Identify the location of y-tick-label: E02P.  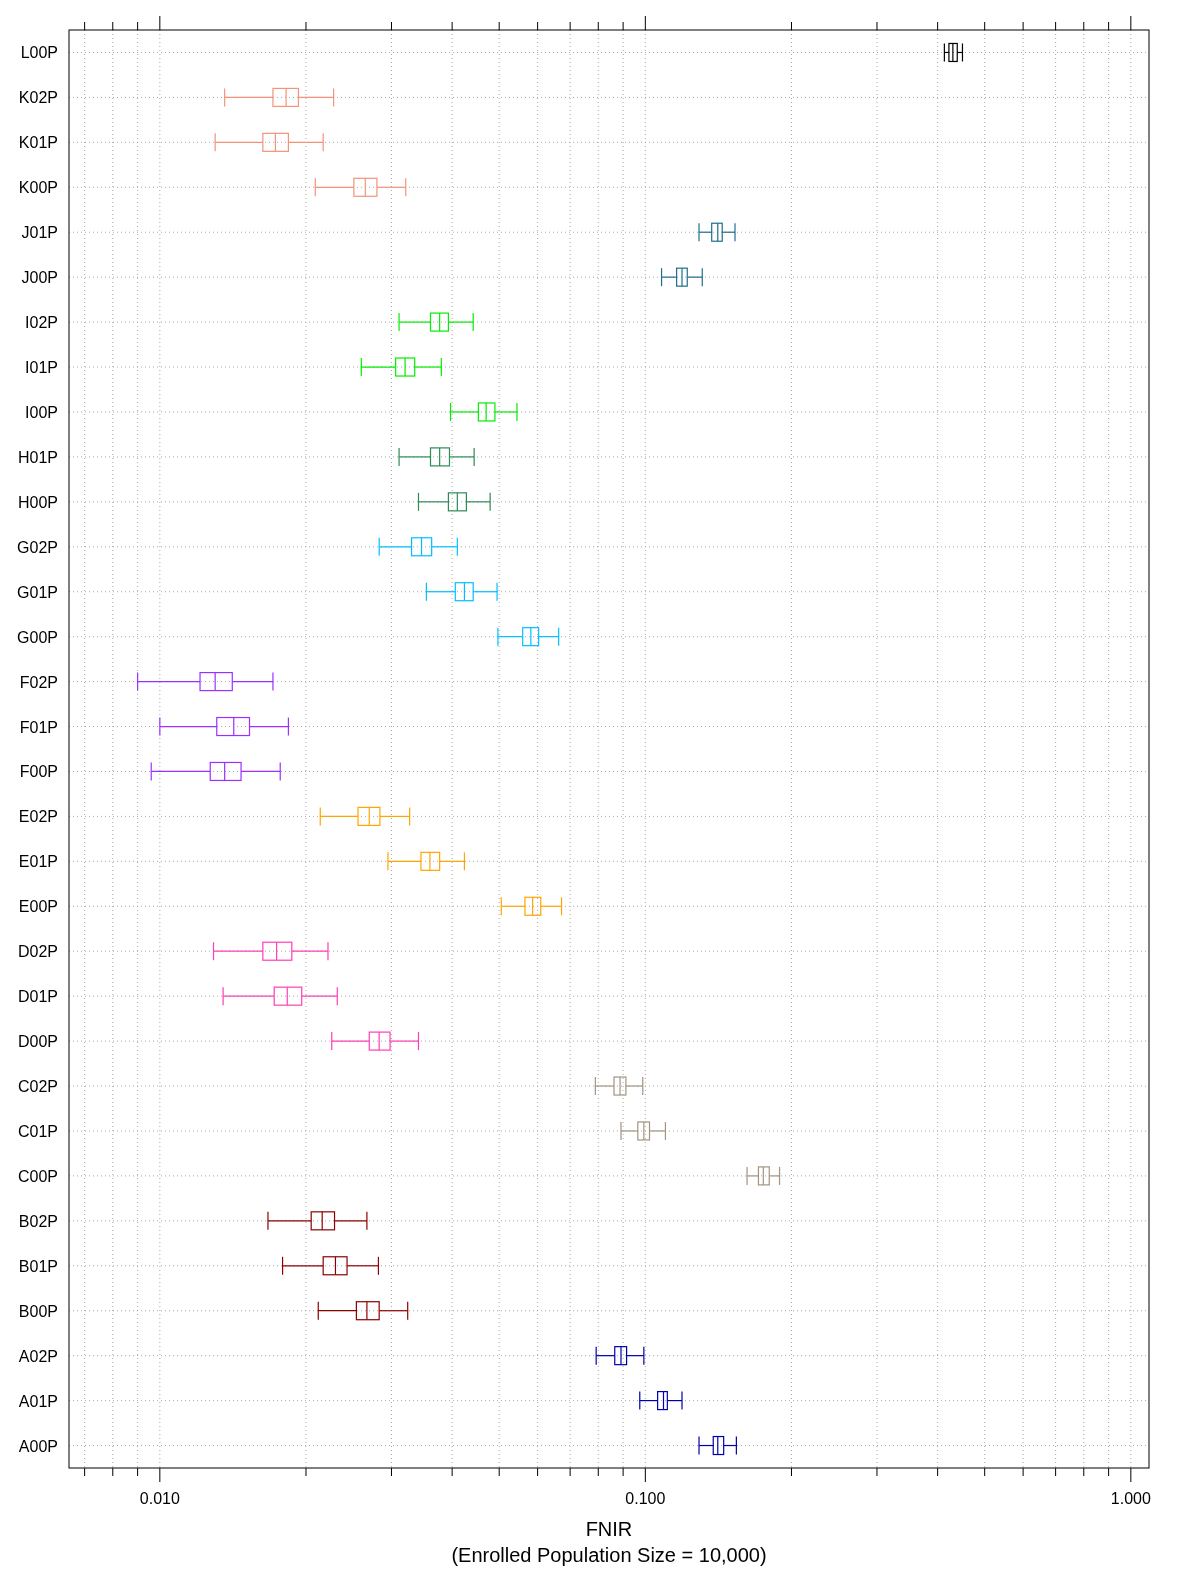
(38, 817).